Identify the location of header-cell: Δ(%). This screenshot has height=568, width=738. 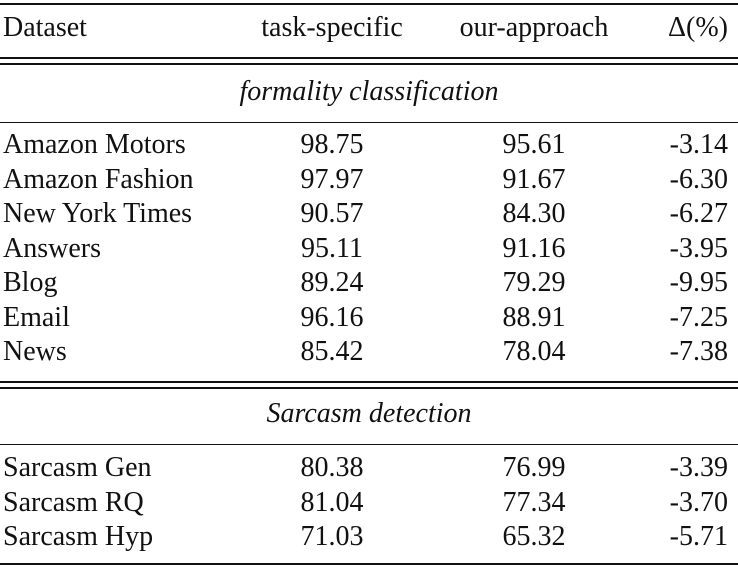
(698, 27).